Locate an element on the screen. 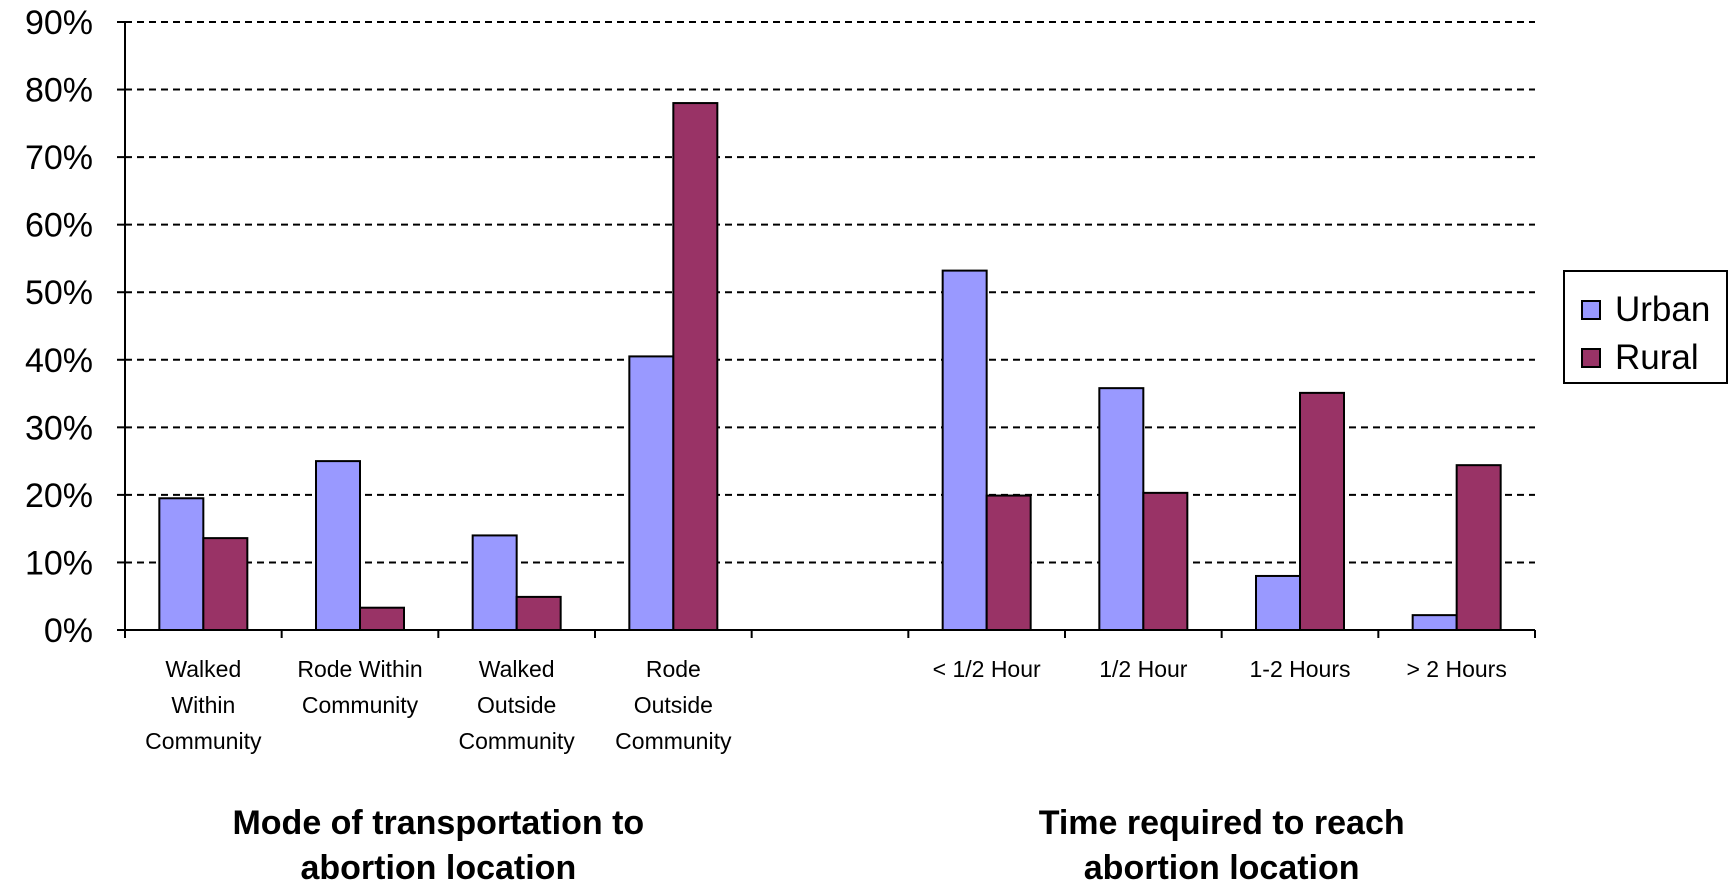 The height and width of the screenshot is (884, 1730). legend-swatch-urban is located at coordinates (1591, 310).